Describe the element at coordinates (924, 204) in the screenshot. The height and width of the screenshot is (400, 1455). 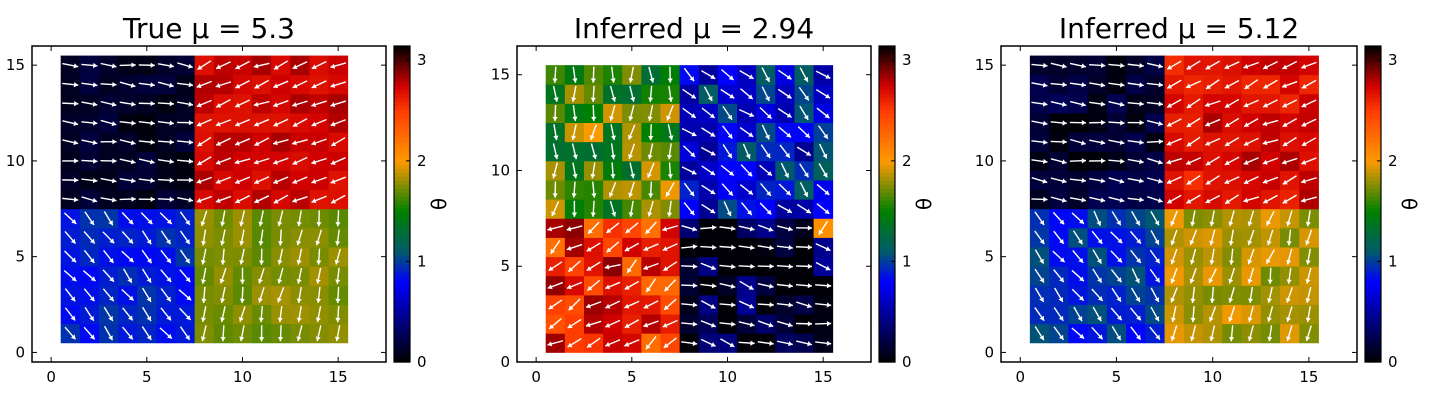
I see `colorbar-label: θ` at that location.